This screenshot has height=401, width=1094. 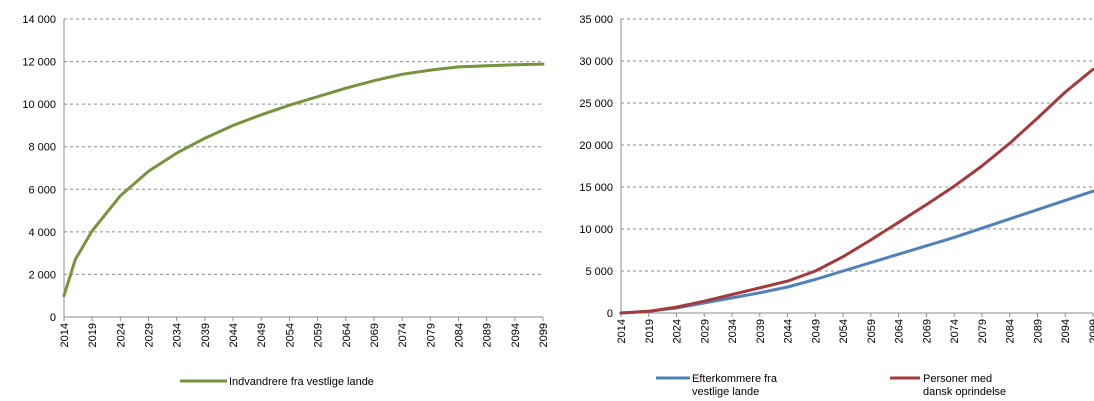 What do you see at coordinates (927, 331) in the screenshot?
I see `x-tick-label: 2069` at bounding box center [927, 331].